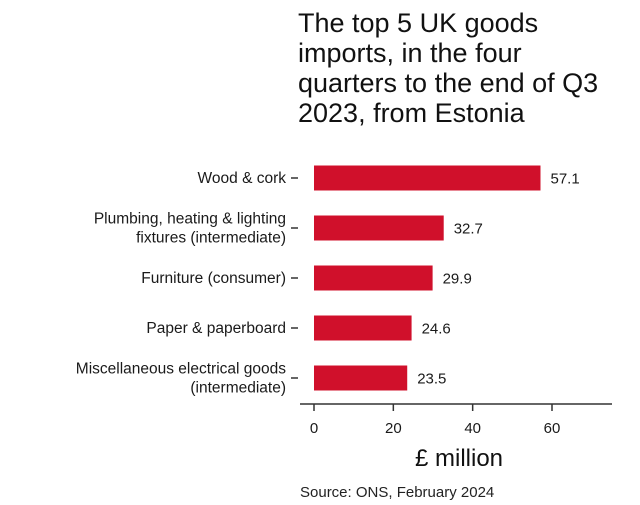 This screenshot has height=505, width=640. Describe the element at coordinates (314, 428) in the screenshot. I see `x-tick-label: 0` at that location.